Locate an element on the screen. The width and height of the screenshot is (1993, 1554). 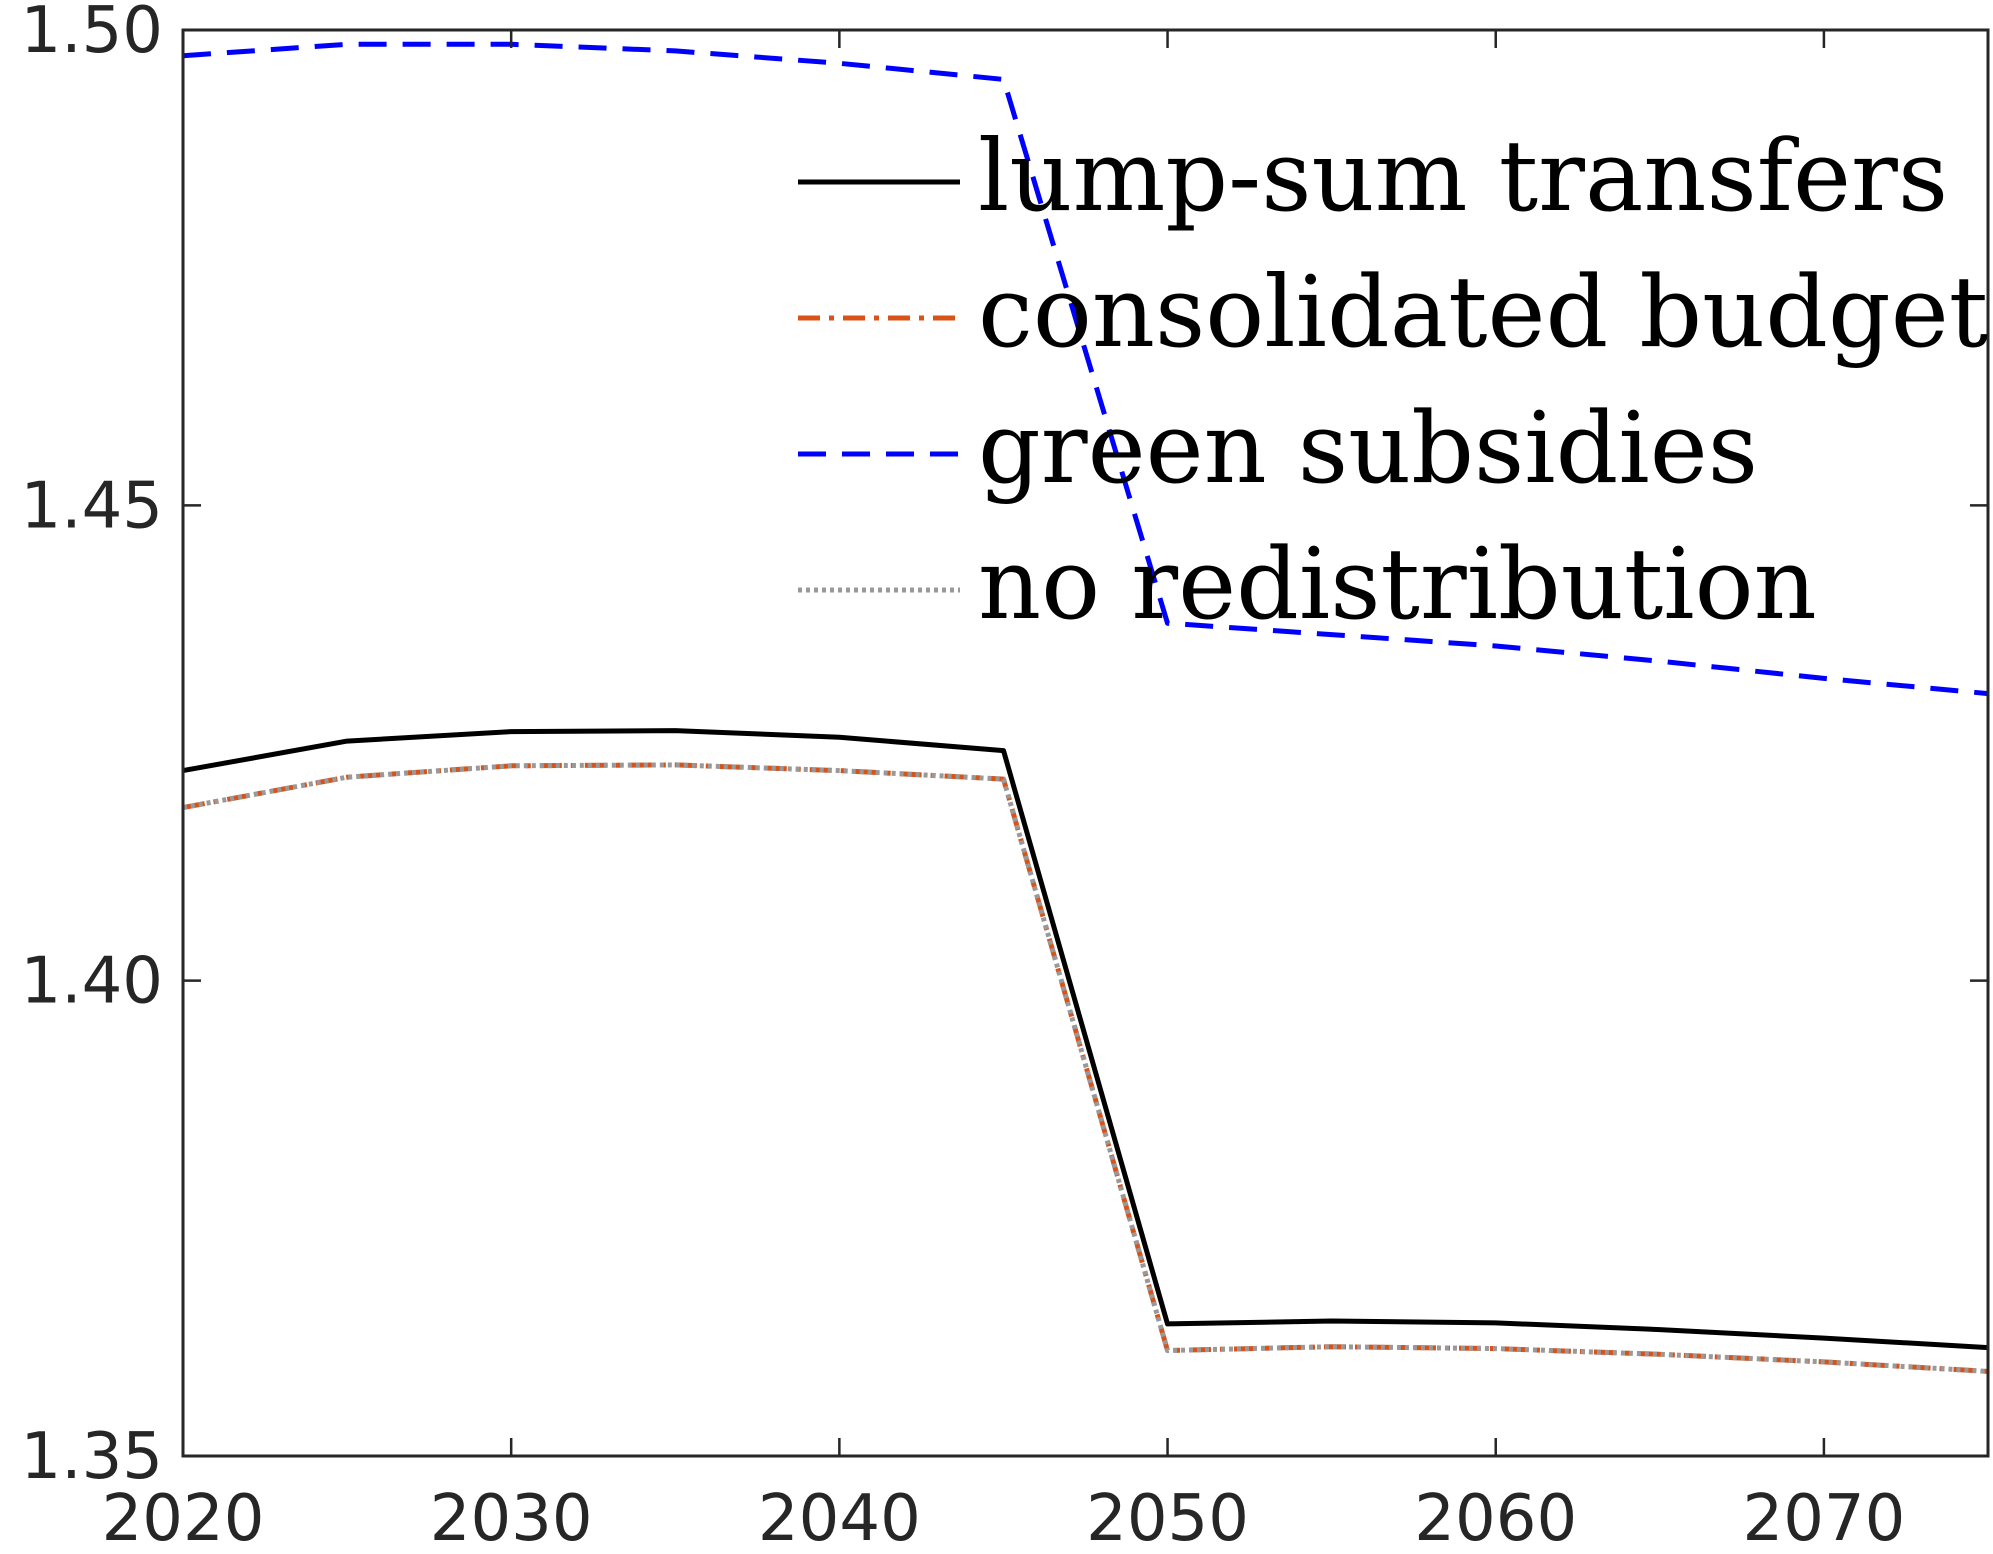
y-tick-label: 1.35 is located at coordinates (92, 1457).